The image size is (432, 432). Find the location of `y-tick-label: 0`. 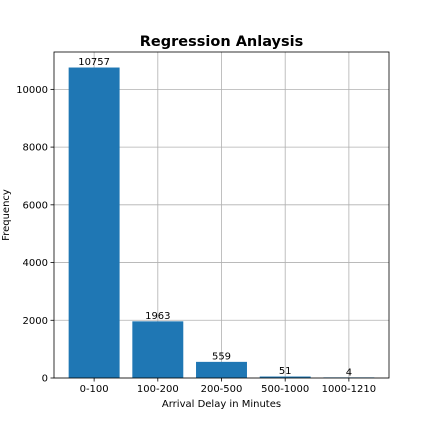

y-tick-label: 0 is located at coordinates (45, 379).